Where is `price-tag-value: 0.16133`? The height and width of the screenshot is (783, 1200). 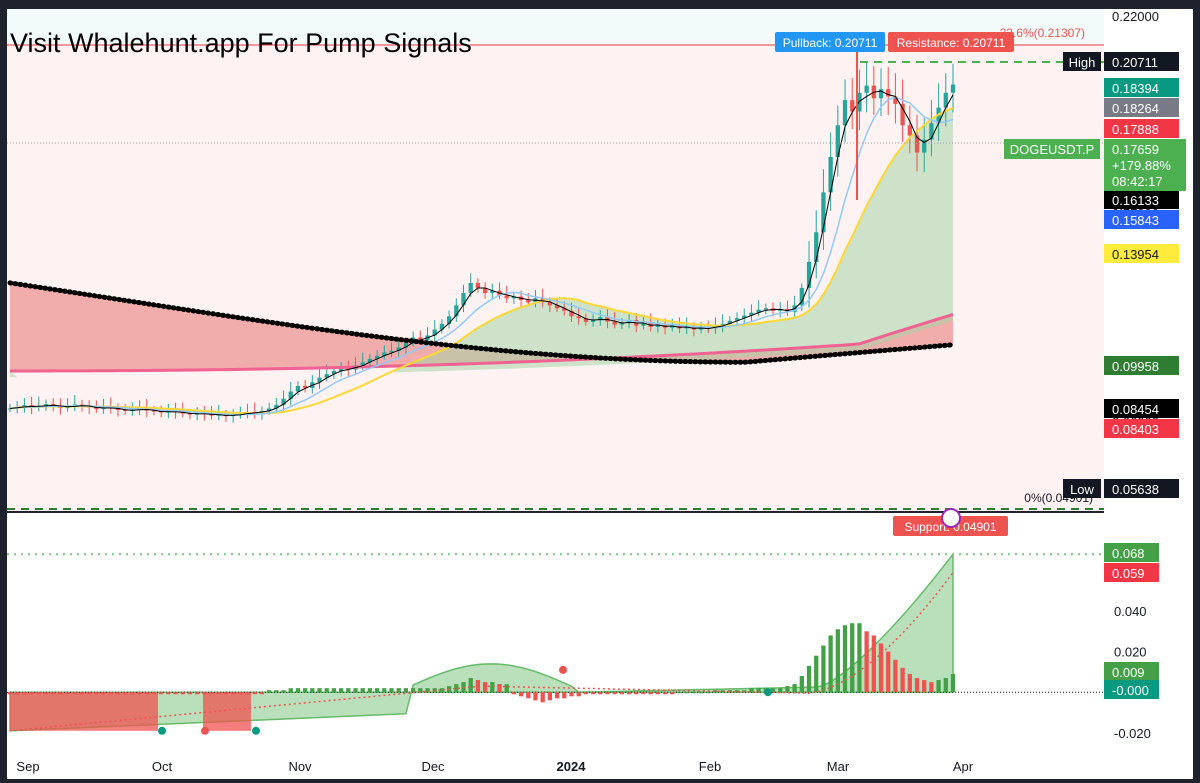
price-tag-value: 0.16133 is located at coordinates (1135, 200).